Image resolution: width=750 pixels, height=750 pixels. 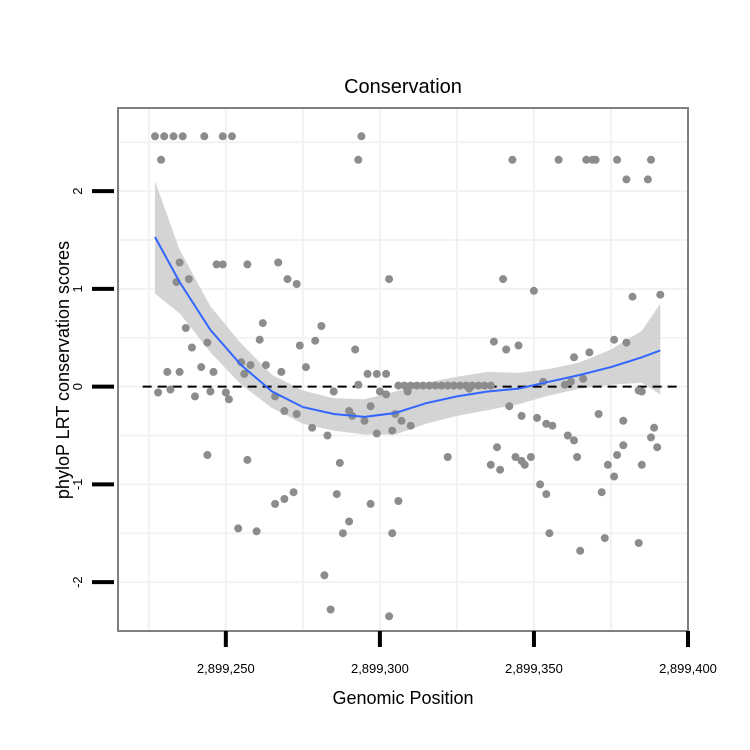 What do you see at coordinates (77, 386) in the screenshot?
I see `y-tick-label: 0` at bounding box center [77, 386].